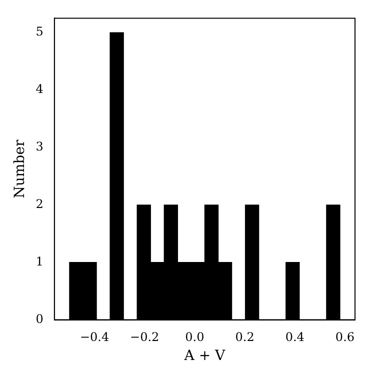  What do you see at coordinates (40, 31) in the screenshot?
I see `y-tick-label: 5` at bounding box center [40, 31].